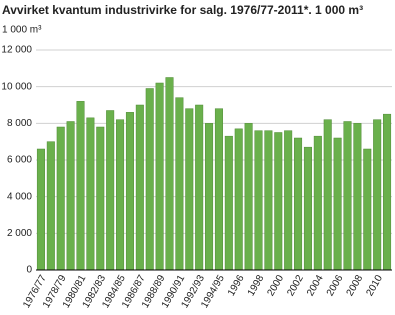  Describe the element at coordinates (355, 285) in the screenshot. I see `x-tick-label: 2008` at that location.